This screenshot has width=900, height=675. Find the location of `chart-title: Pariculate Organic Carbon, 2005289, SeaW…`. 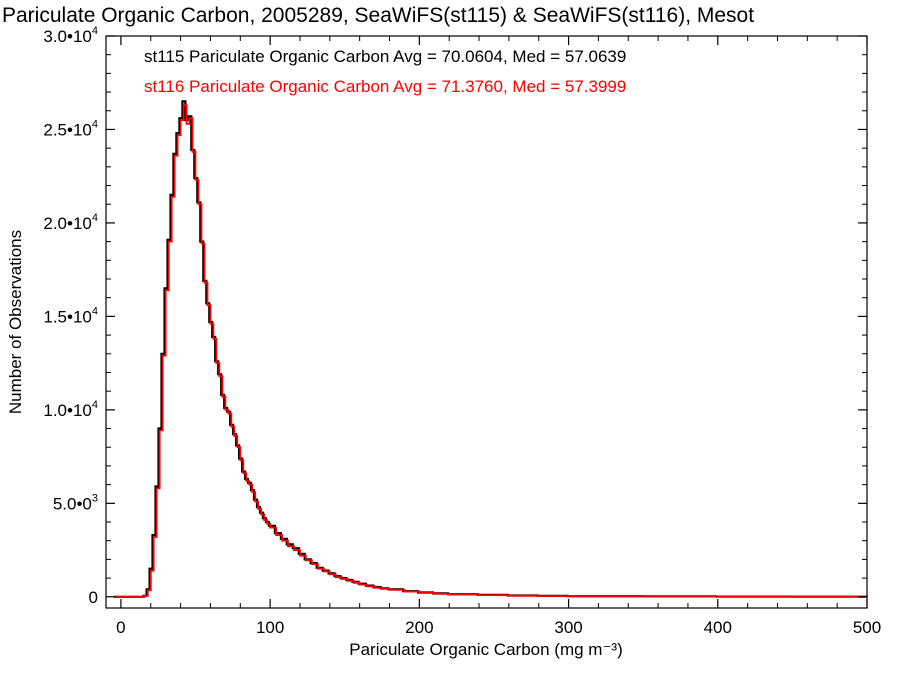

chart-title: Pariculate Organic Carbon, 2005289, SeaW… is located at coordinates (378, 15).